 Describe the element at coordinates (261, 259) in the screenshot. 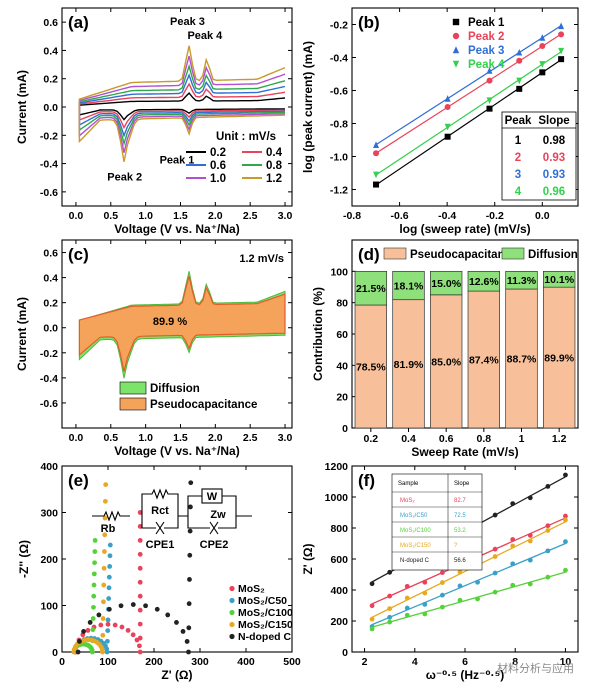

I see `rate-label: 1.2 mV/s` at that location.